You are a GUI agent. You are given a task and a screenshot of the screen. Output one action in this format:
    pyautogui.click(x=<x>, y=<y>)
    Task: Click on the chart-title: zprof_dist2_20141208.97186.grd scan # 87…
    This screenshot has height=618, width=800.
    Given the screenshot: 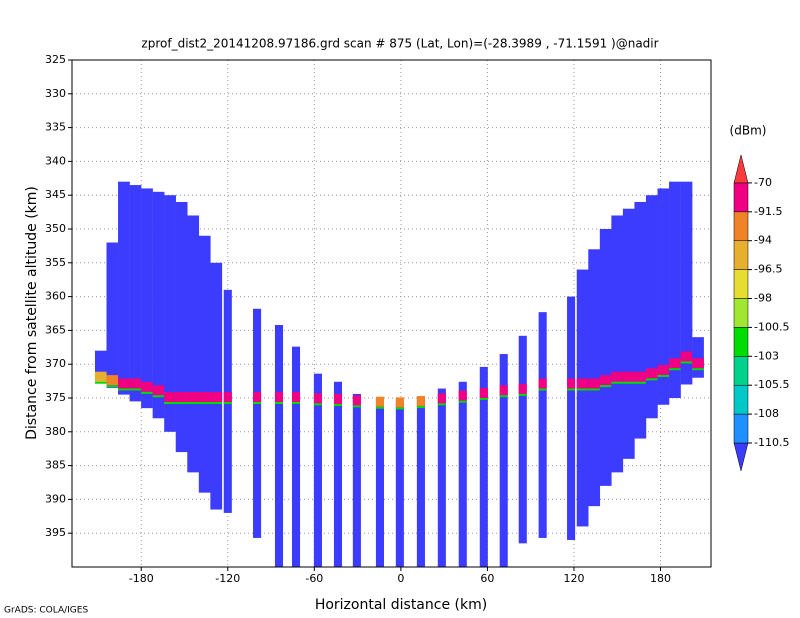 What is the action you would take?
    pyautogui.click(x=399, y=44)
    